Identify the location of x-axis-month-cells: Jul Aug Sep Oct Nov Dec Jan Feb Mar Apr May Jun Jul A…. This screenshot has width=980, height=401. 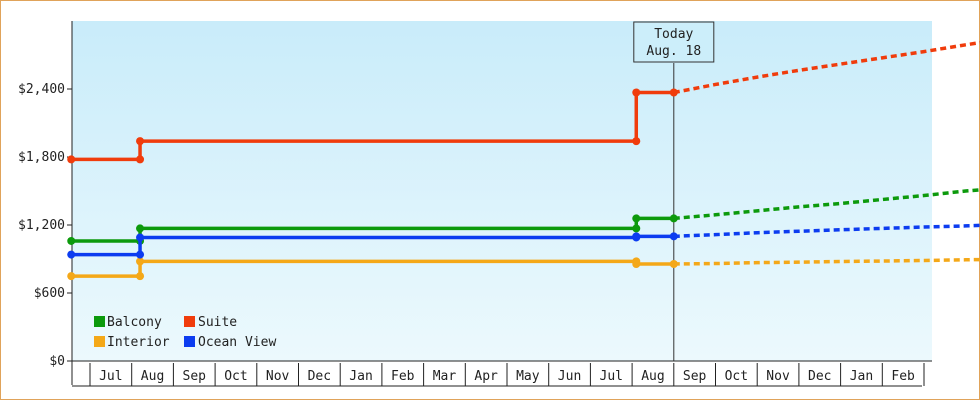
(498, 375).